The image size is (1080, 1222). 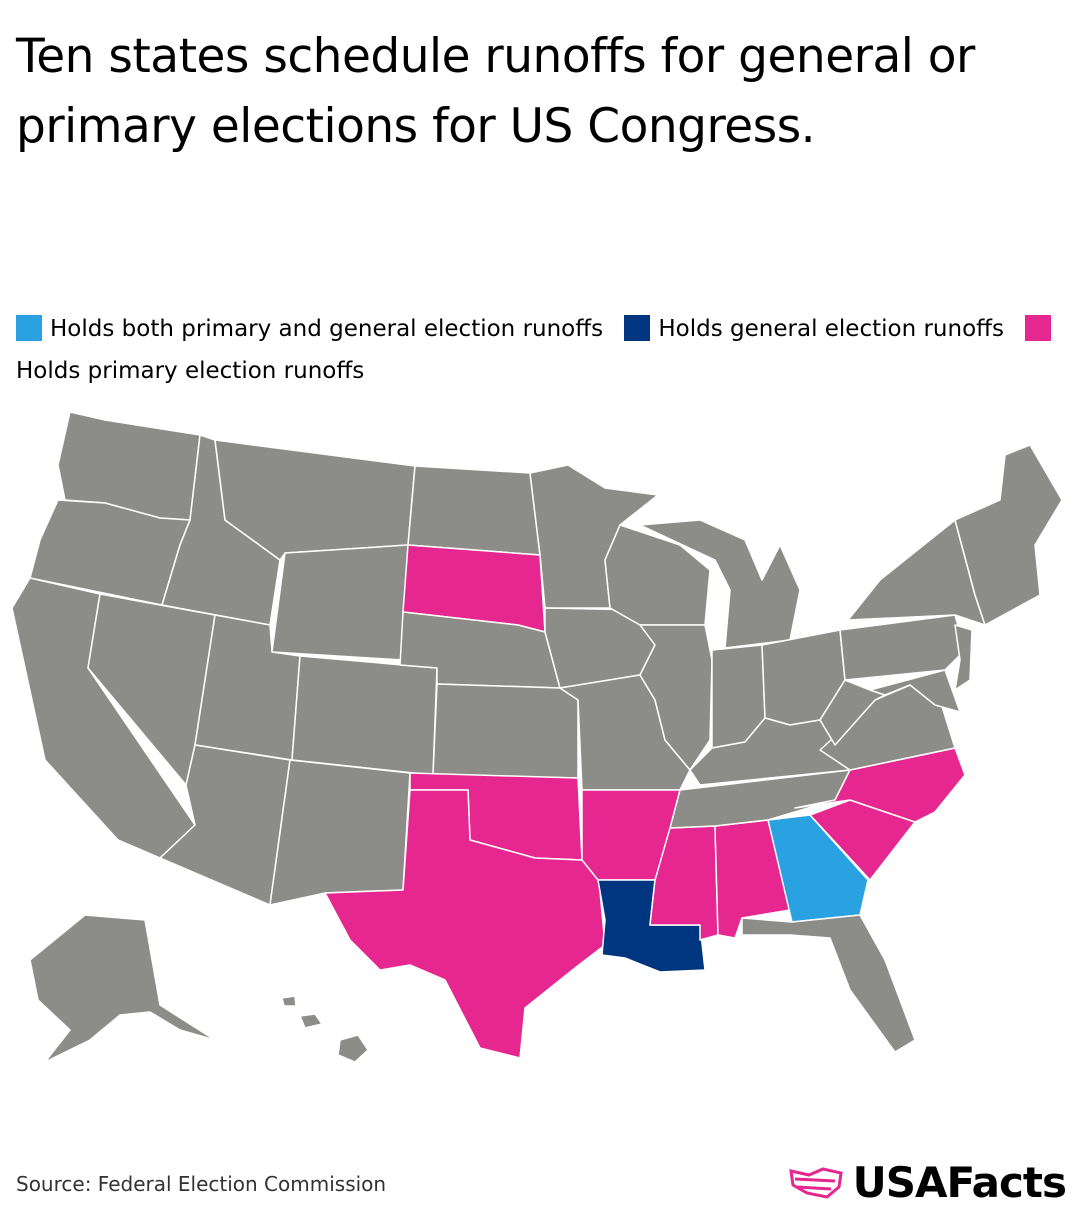 What do you see at coordinates (505, 731) in the screenshot?
I see `state-kansas` at bounding box center [505, 731].